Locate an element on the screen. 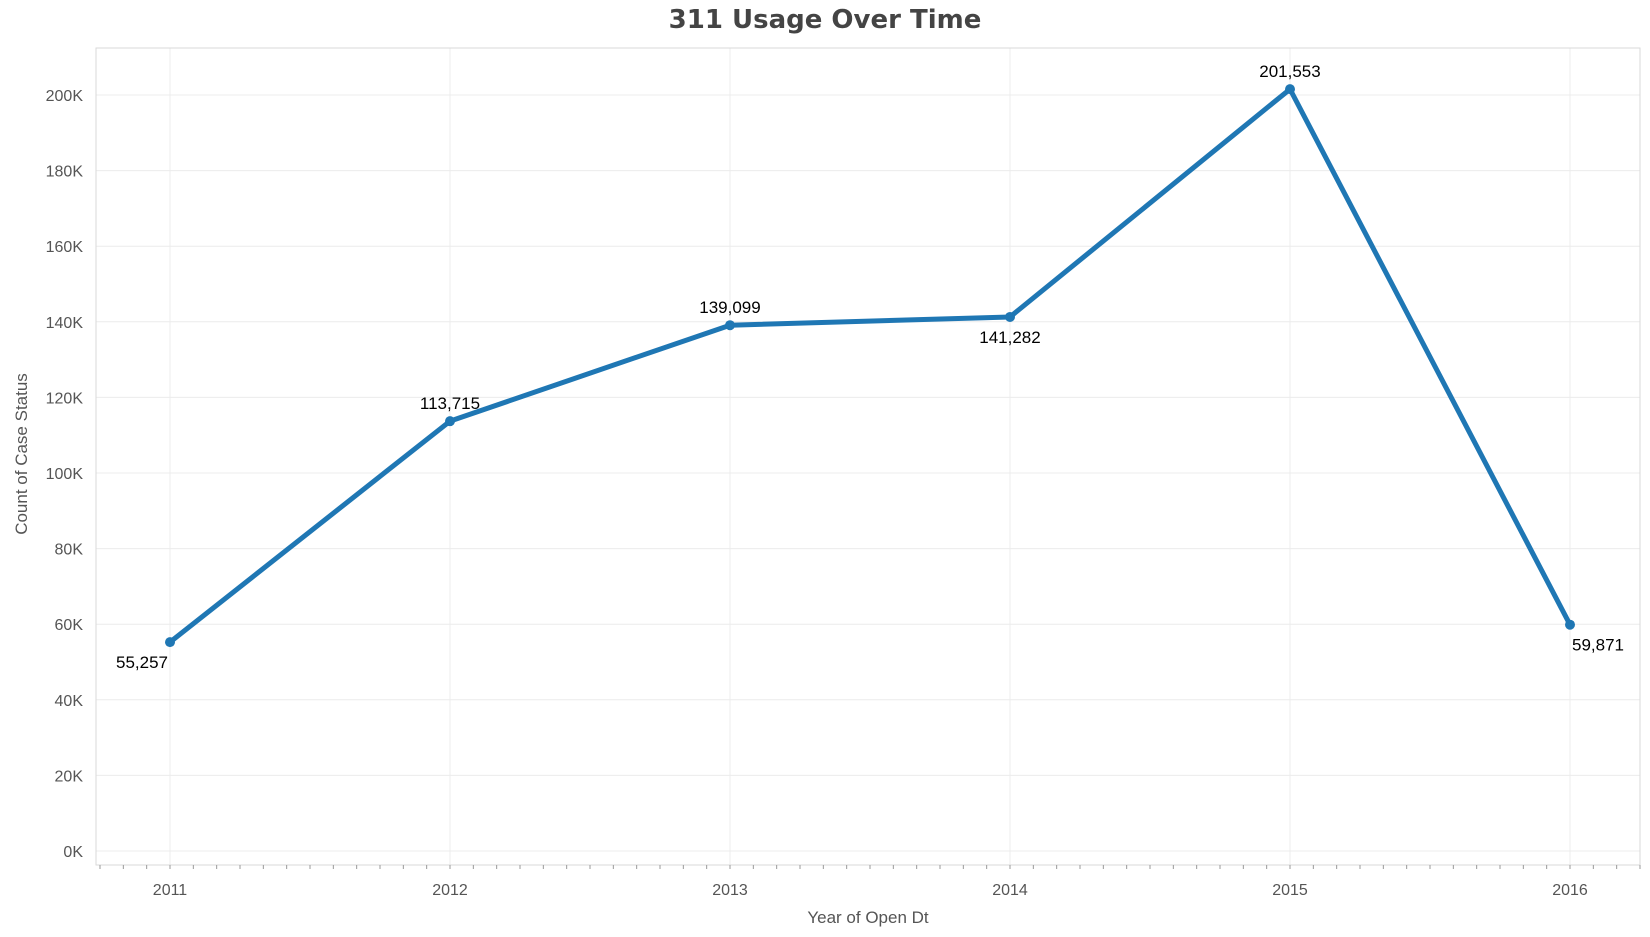 The height and width of the screenshot is (937, 1650). y-tick-label: 100K is located at coordinates (65, 474).